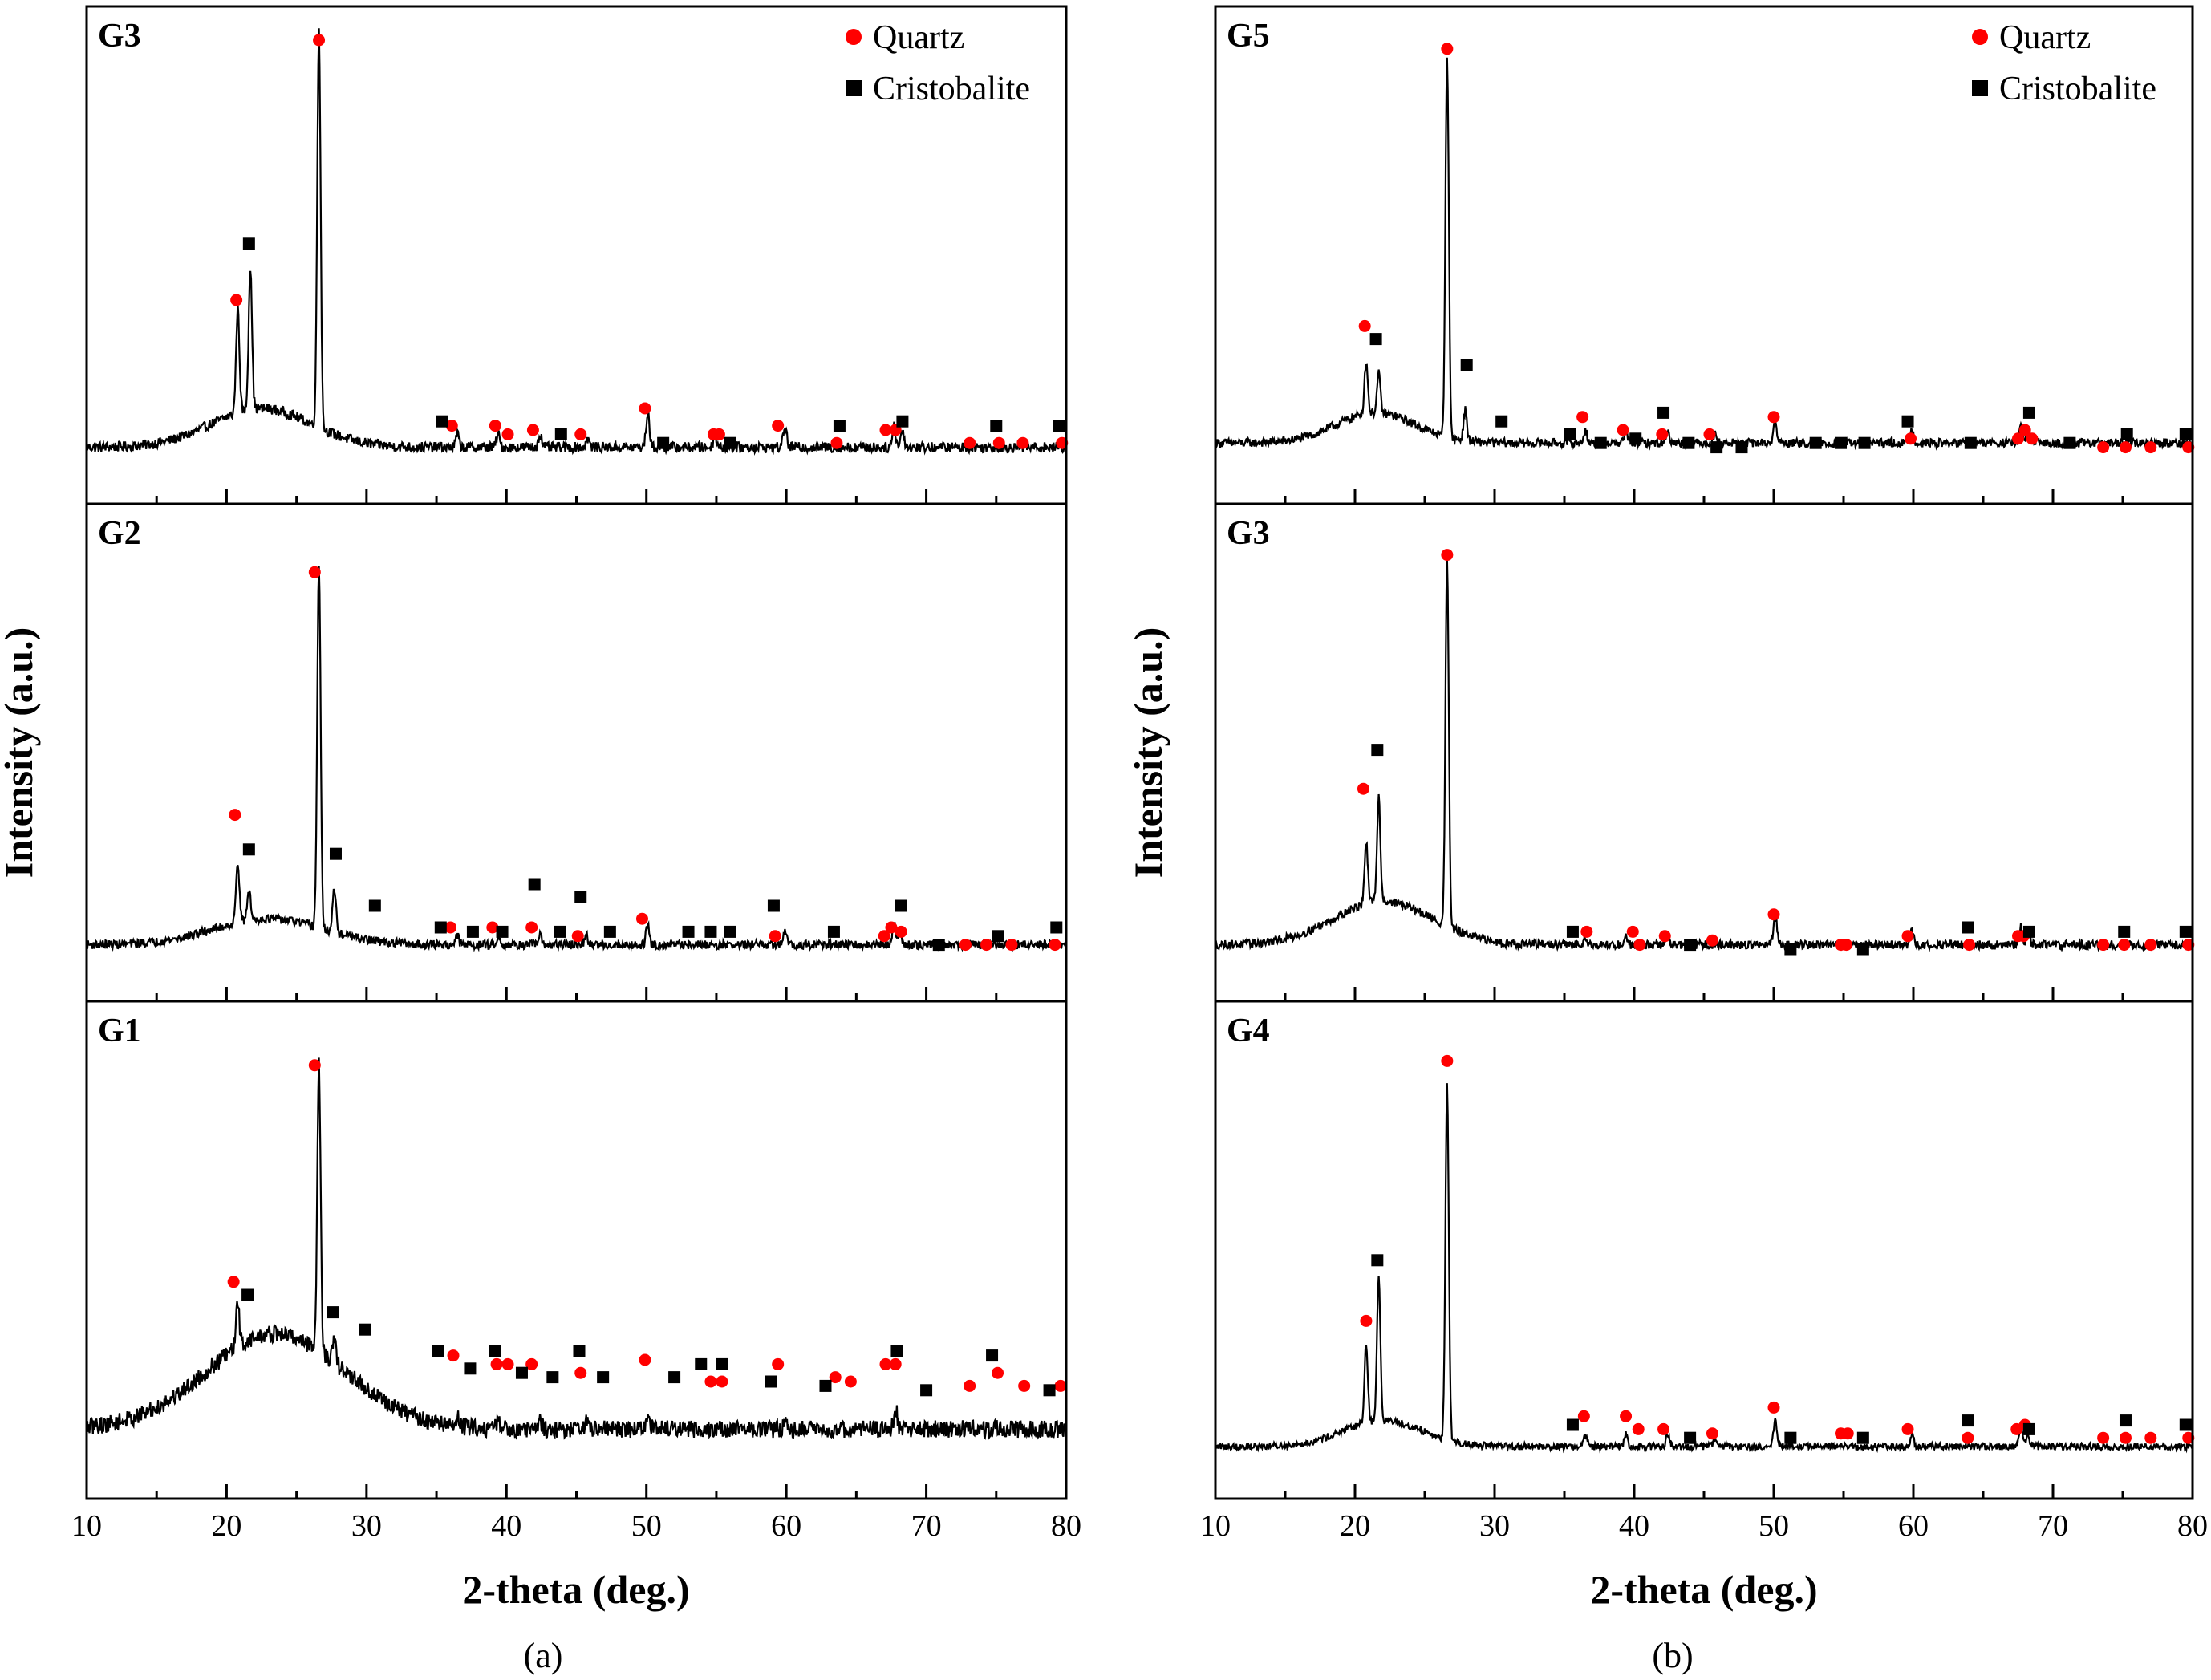 The height and width of the screenshot is (1680, 2211). Describe the element at coordinates (576, 759) in the screenshot. I see `xrd-trace-g2` at that location.